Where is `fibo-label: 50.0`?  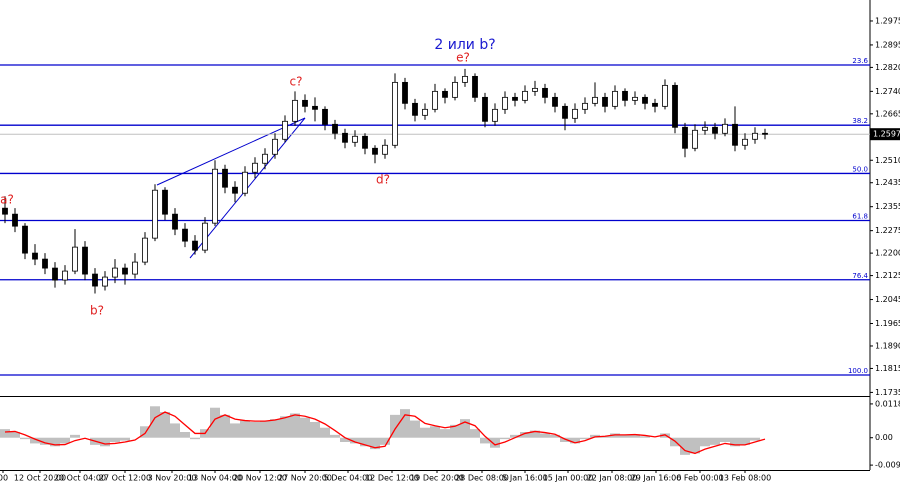 fibo-label: 50.0 is located at coordinates (860, 169).